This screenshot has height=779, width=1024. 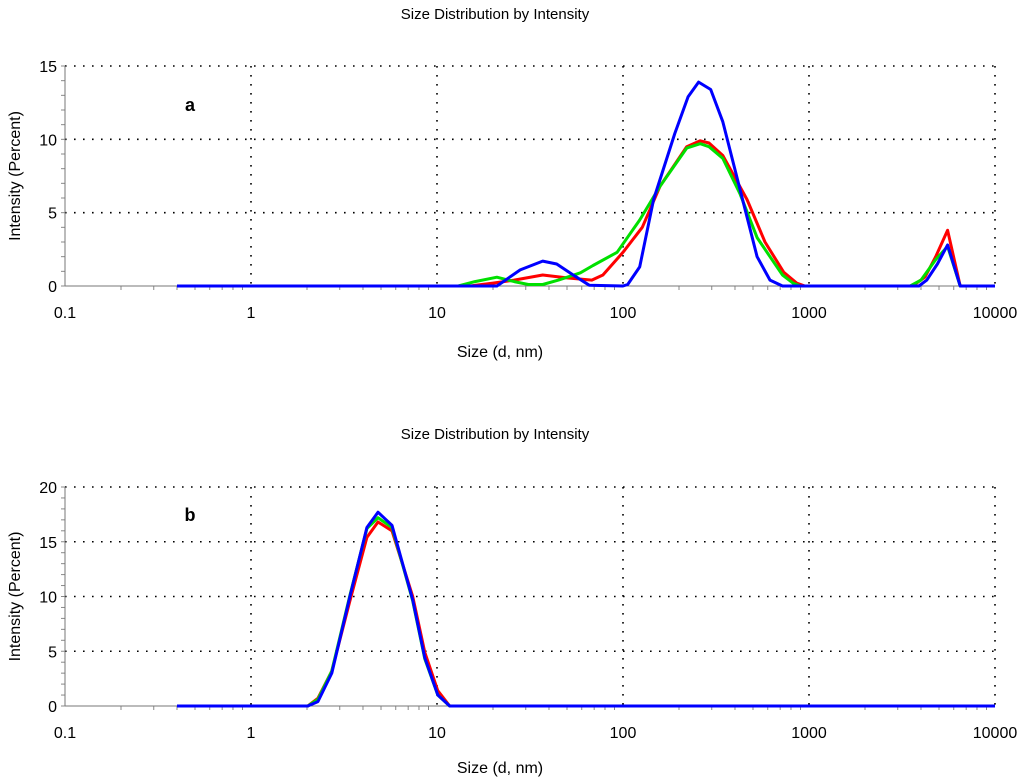 What do you see at coordinates (190, 515) in the screenshot?
I see `panel-label: b` at bounding box center [190, 515].